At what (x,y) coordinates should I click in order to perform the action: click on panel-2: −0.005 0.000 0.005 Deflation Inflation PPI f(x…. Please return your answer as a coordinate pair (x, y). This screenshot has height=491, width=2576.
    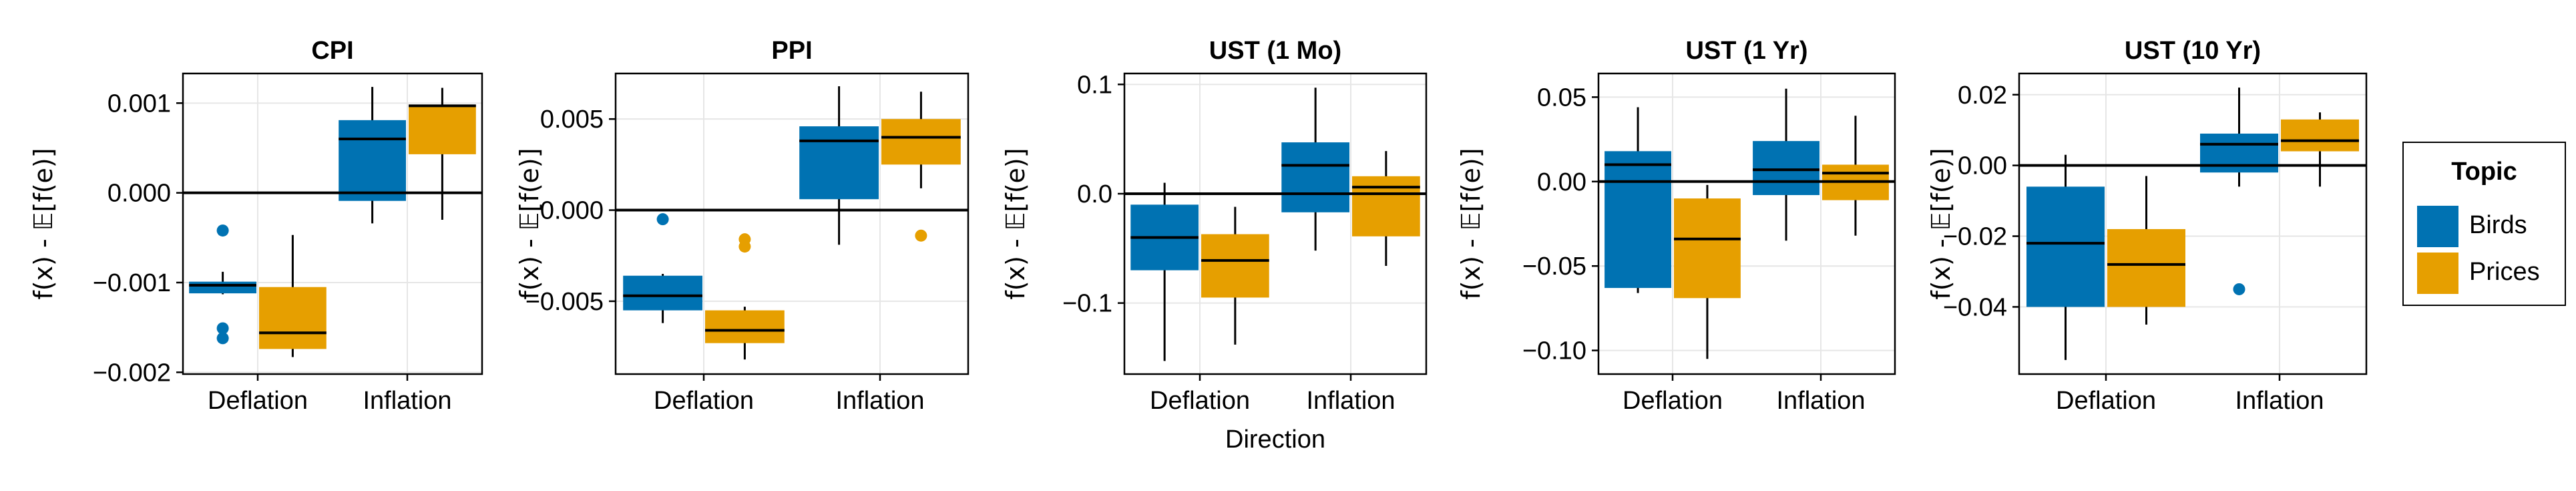
    Looking at the image, I should click on (743, 226).